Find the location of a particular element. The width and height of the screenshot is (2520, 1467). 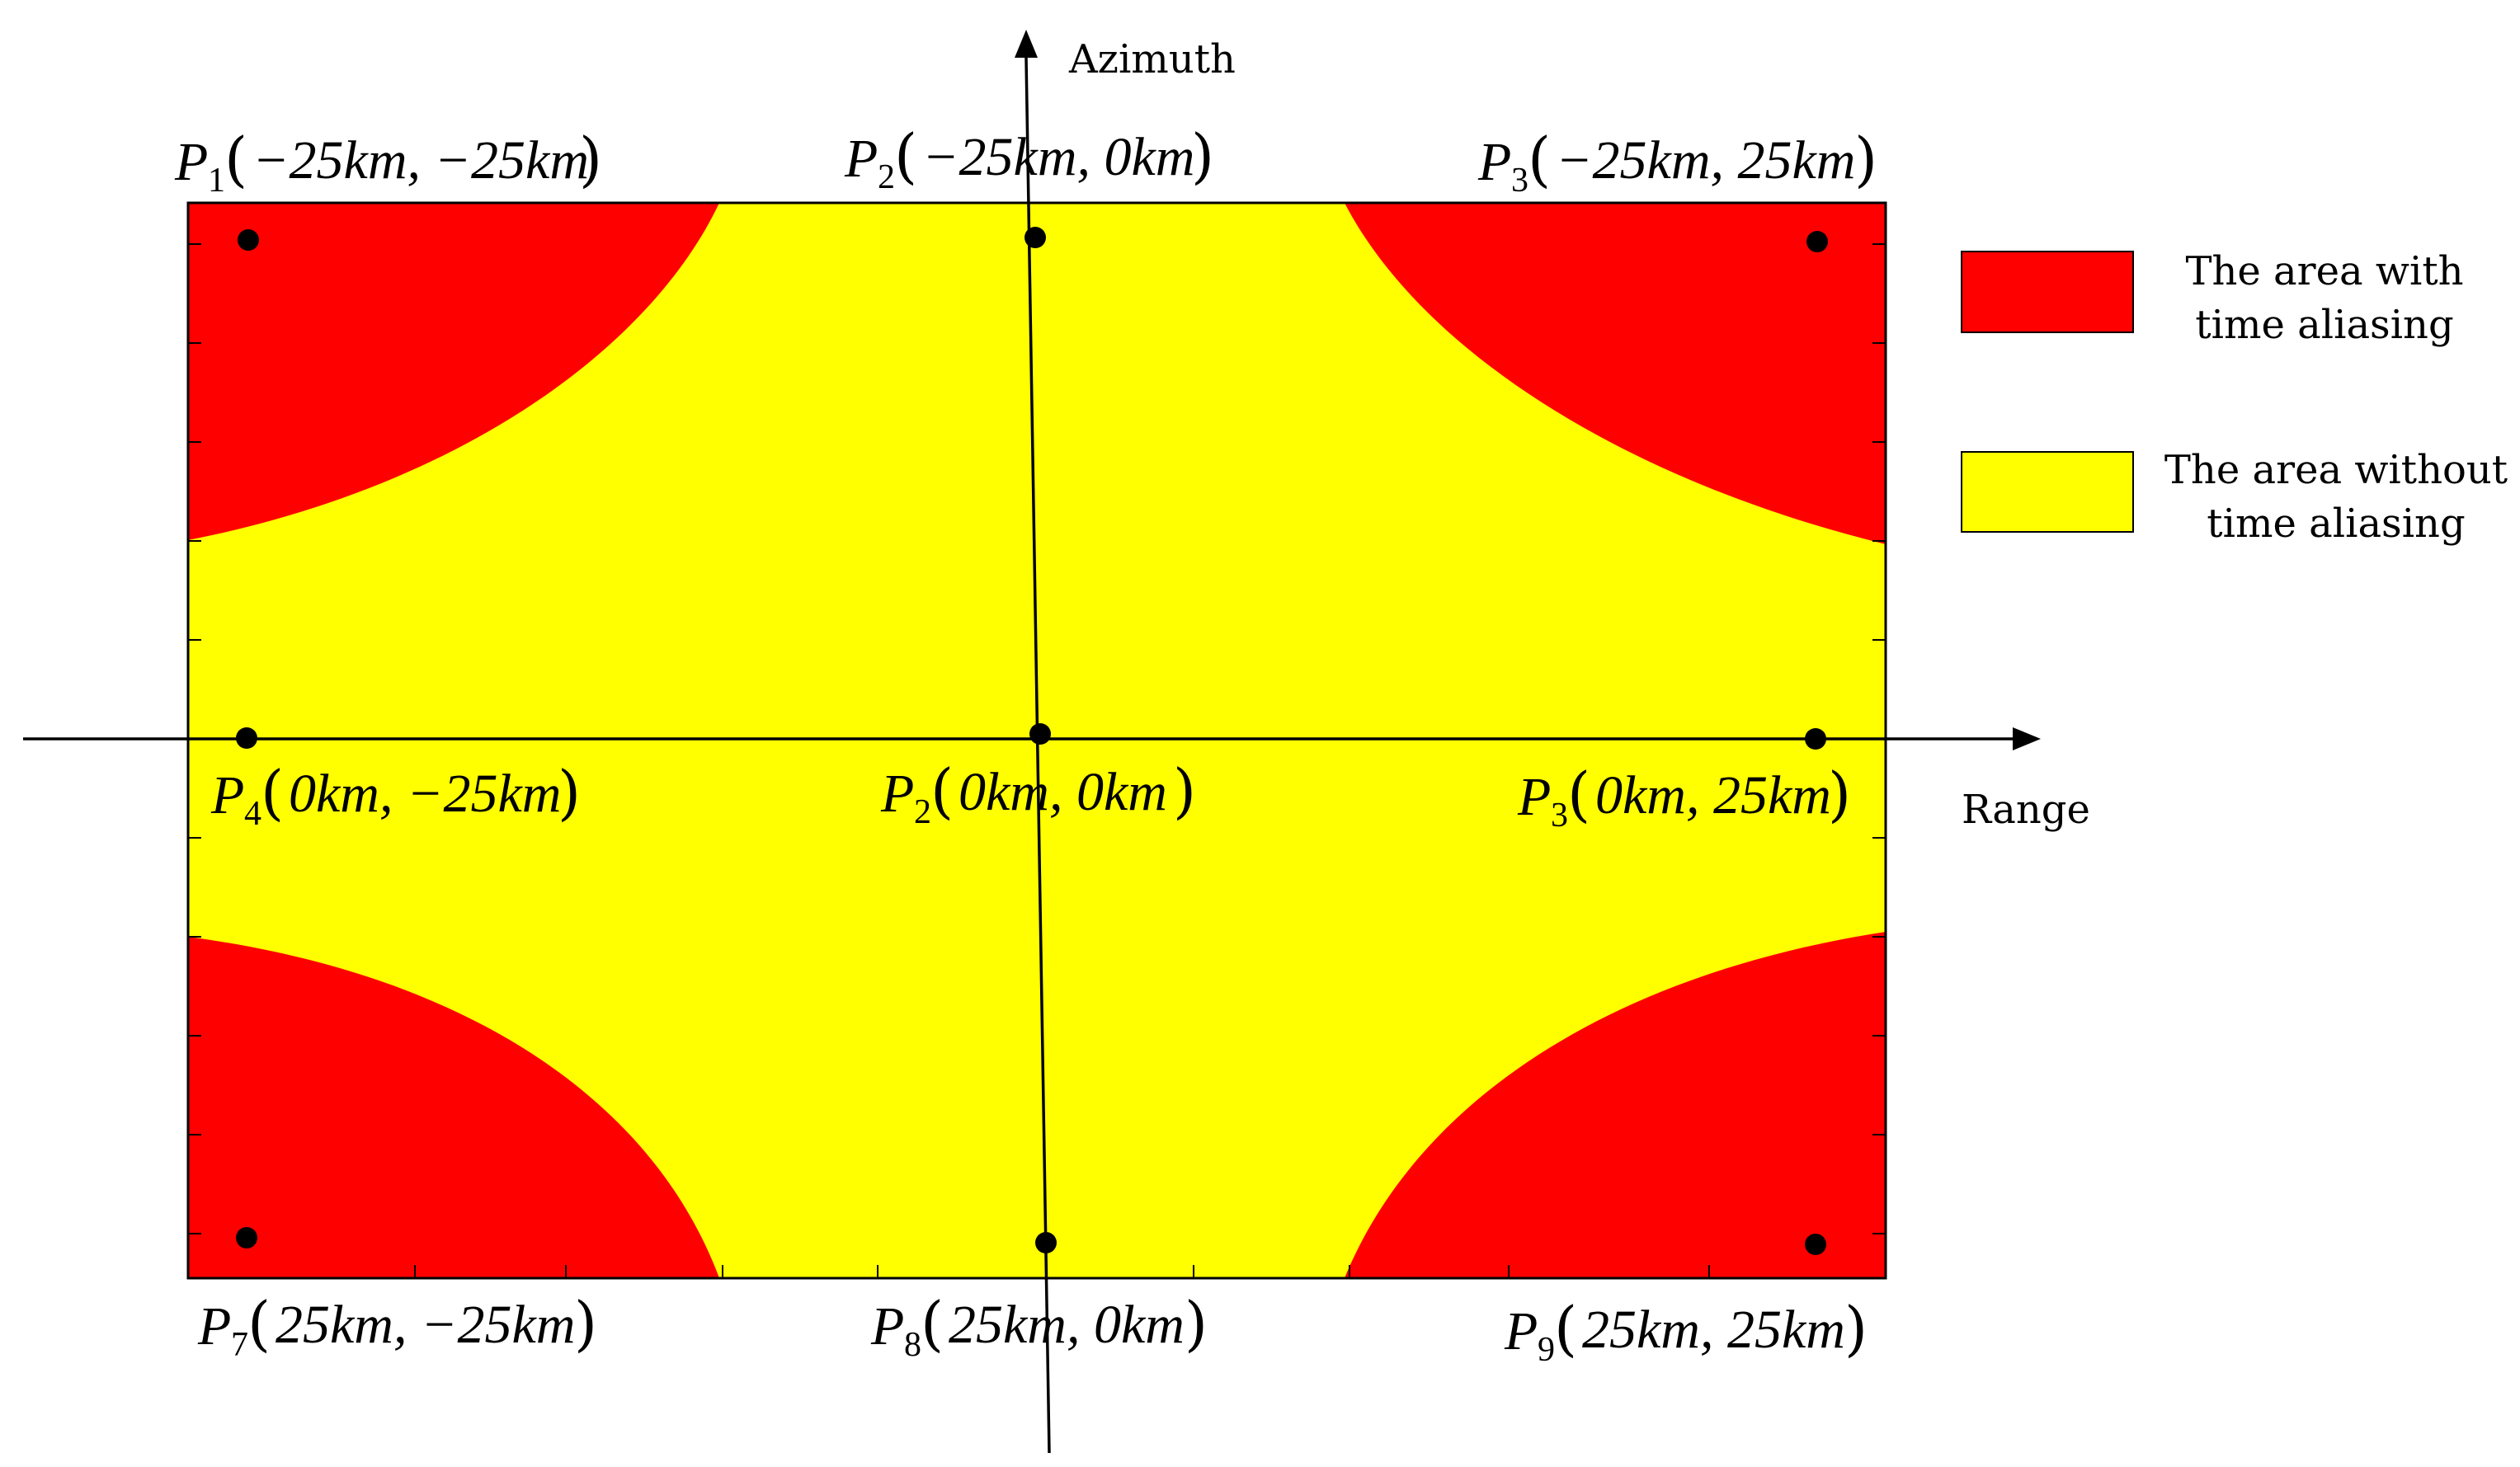

point-label-subscript: 1 is located at coordinates (216, 181).